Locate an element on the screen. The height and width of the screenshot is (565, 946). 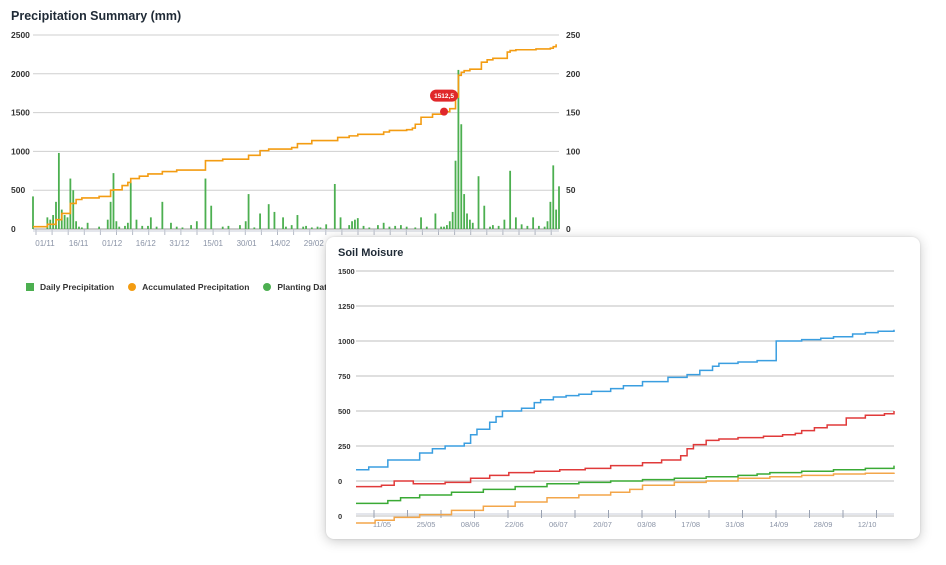
precipitation-chart-title: Precipitation Summary (mm) is located at coordinates (96, 16).